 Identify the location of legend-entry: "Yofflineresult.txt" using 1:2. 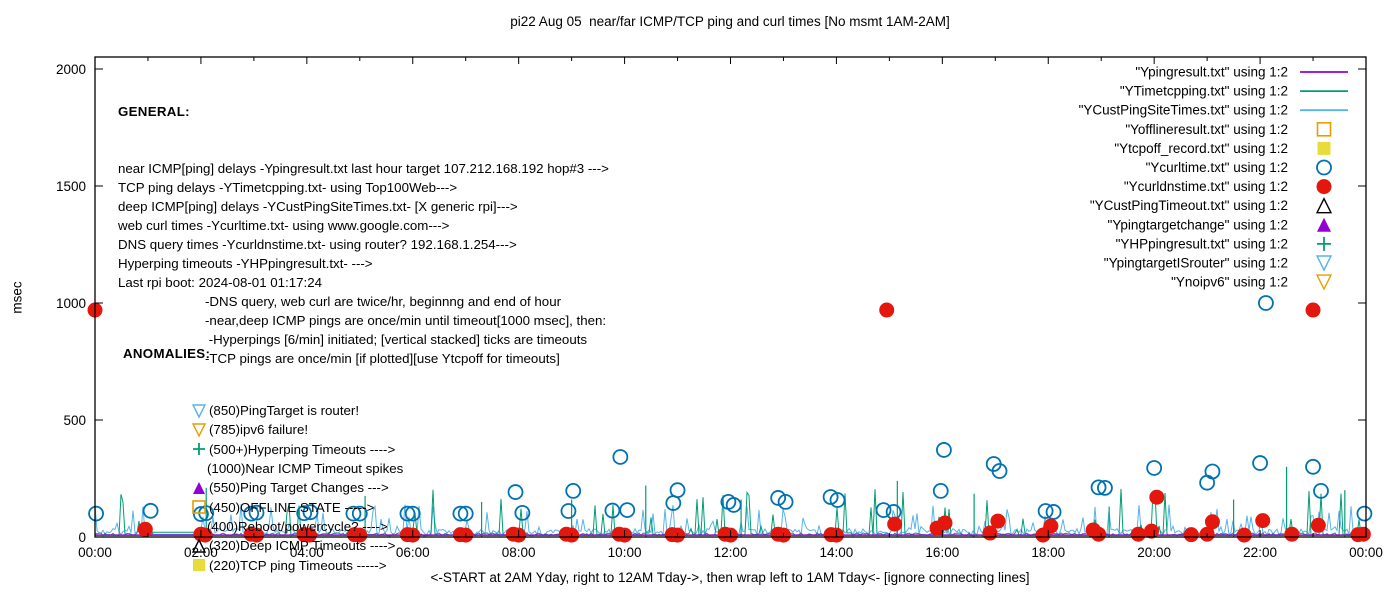
(1228, 129).